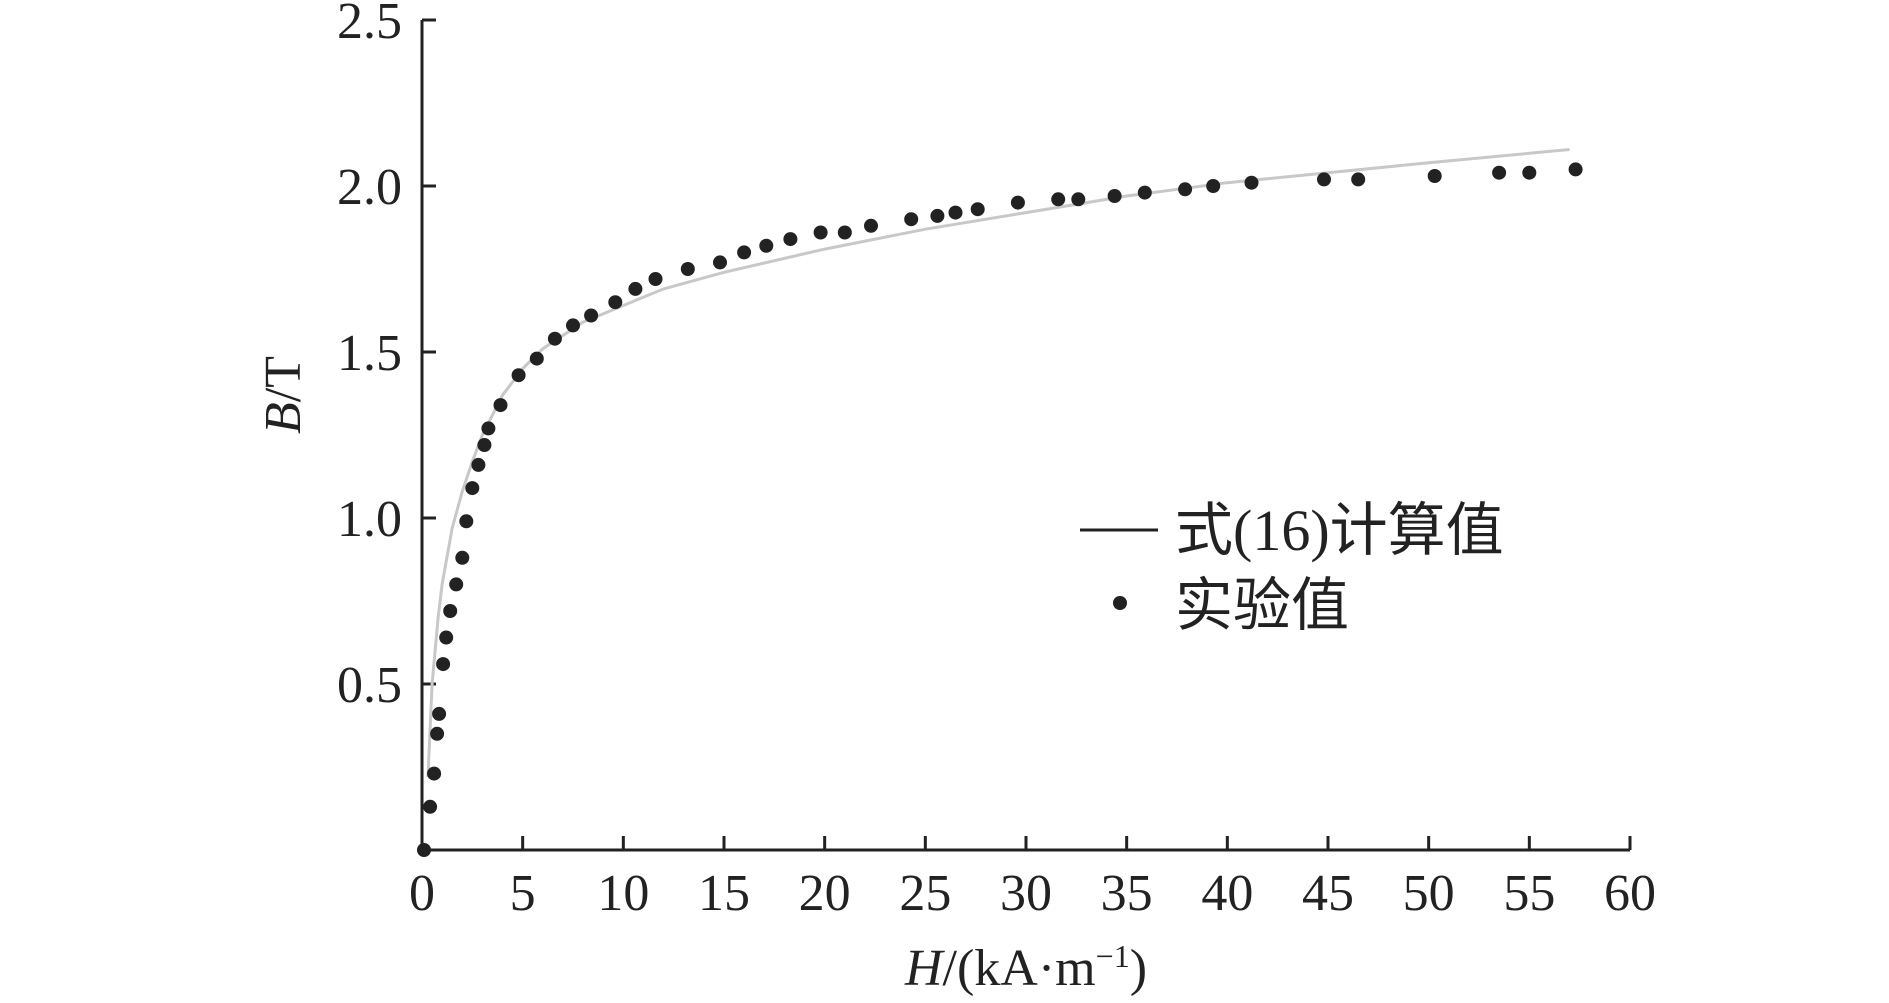 The image size is (1889, 1003). What do you see at coordinates (1019, 968) in the screenshot?
I see `x-axis-unit: /(kA·m` at bounding box center [1019, 968].